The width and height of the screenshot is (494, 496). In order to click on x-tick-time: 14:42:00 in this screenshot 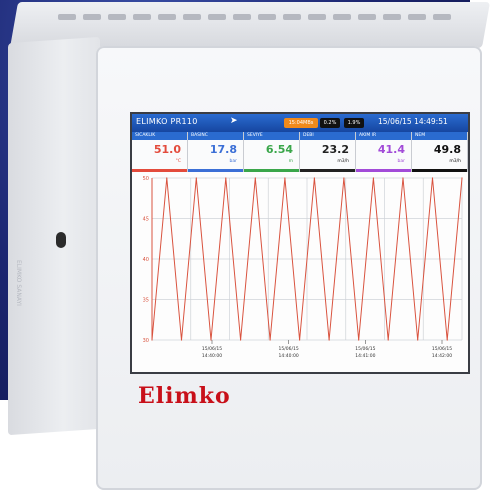, I will do `click(442, 356)`.